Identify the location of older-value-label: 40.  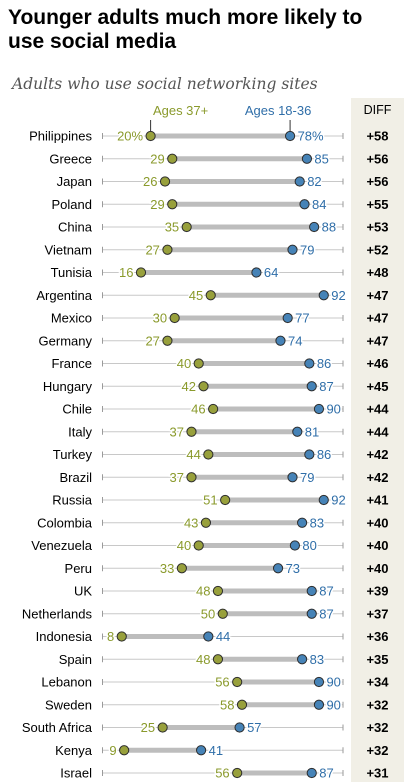
(184, 363).